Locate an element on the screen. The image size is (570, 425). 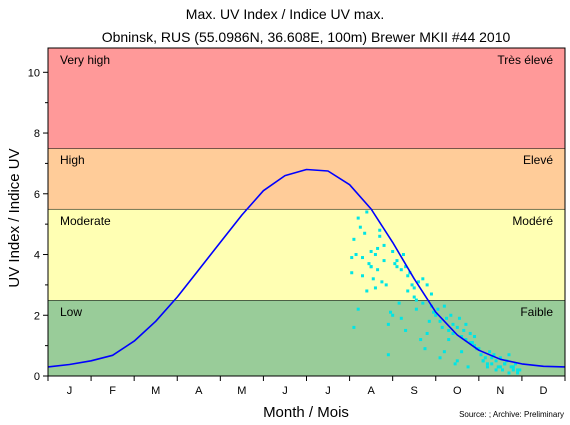
x-tick-label: S is located at coordinates (414, 391).